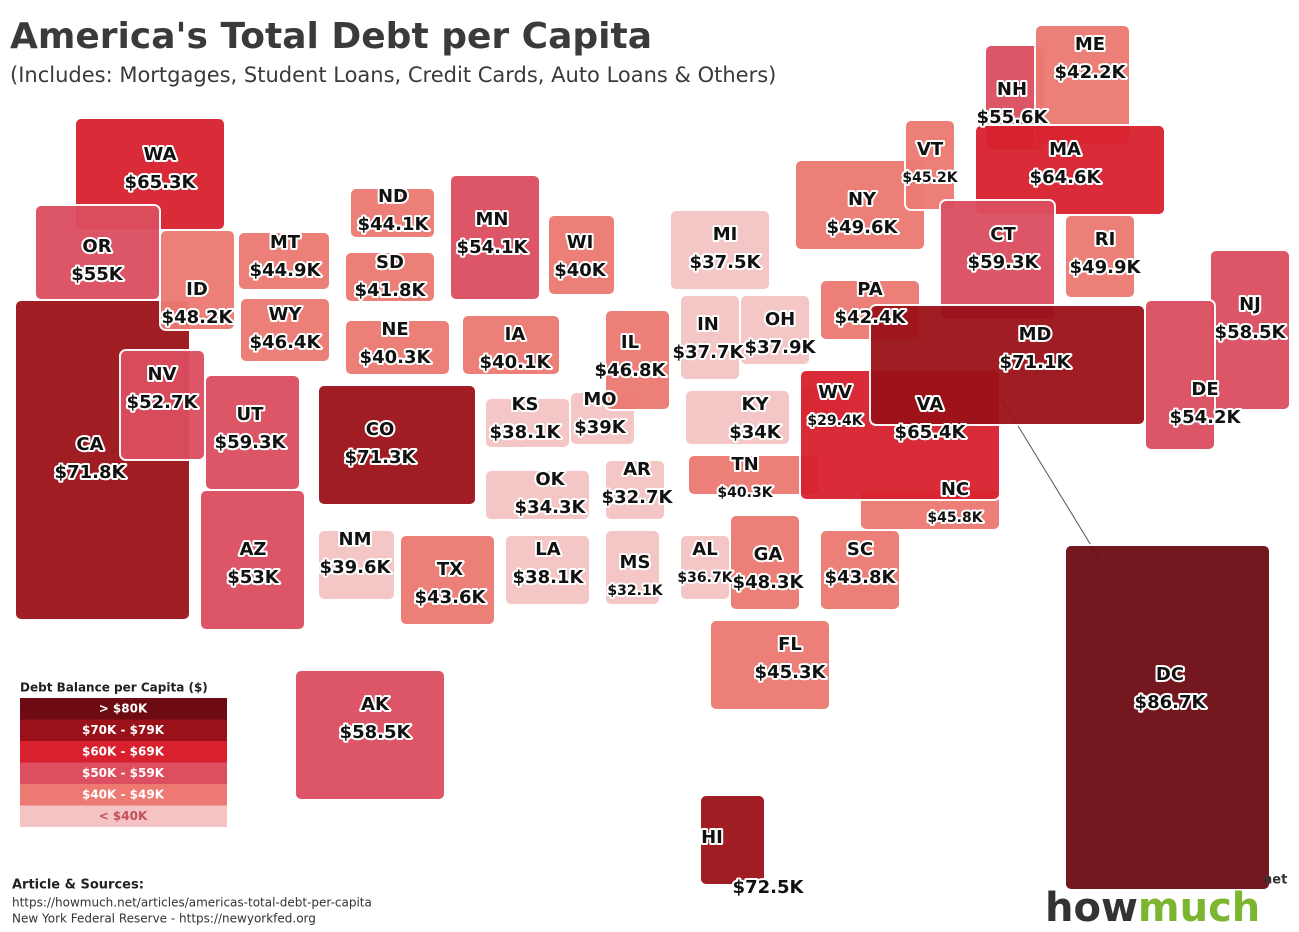  Describe the element at coordinates (709, 352) in the screenshot. I see `state-value: $37.7K` at that location.